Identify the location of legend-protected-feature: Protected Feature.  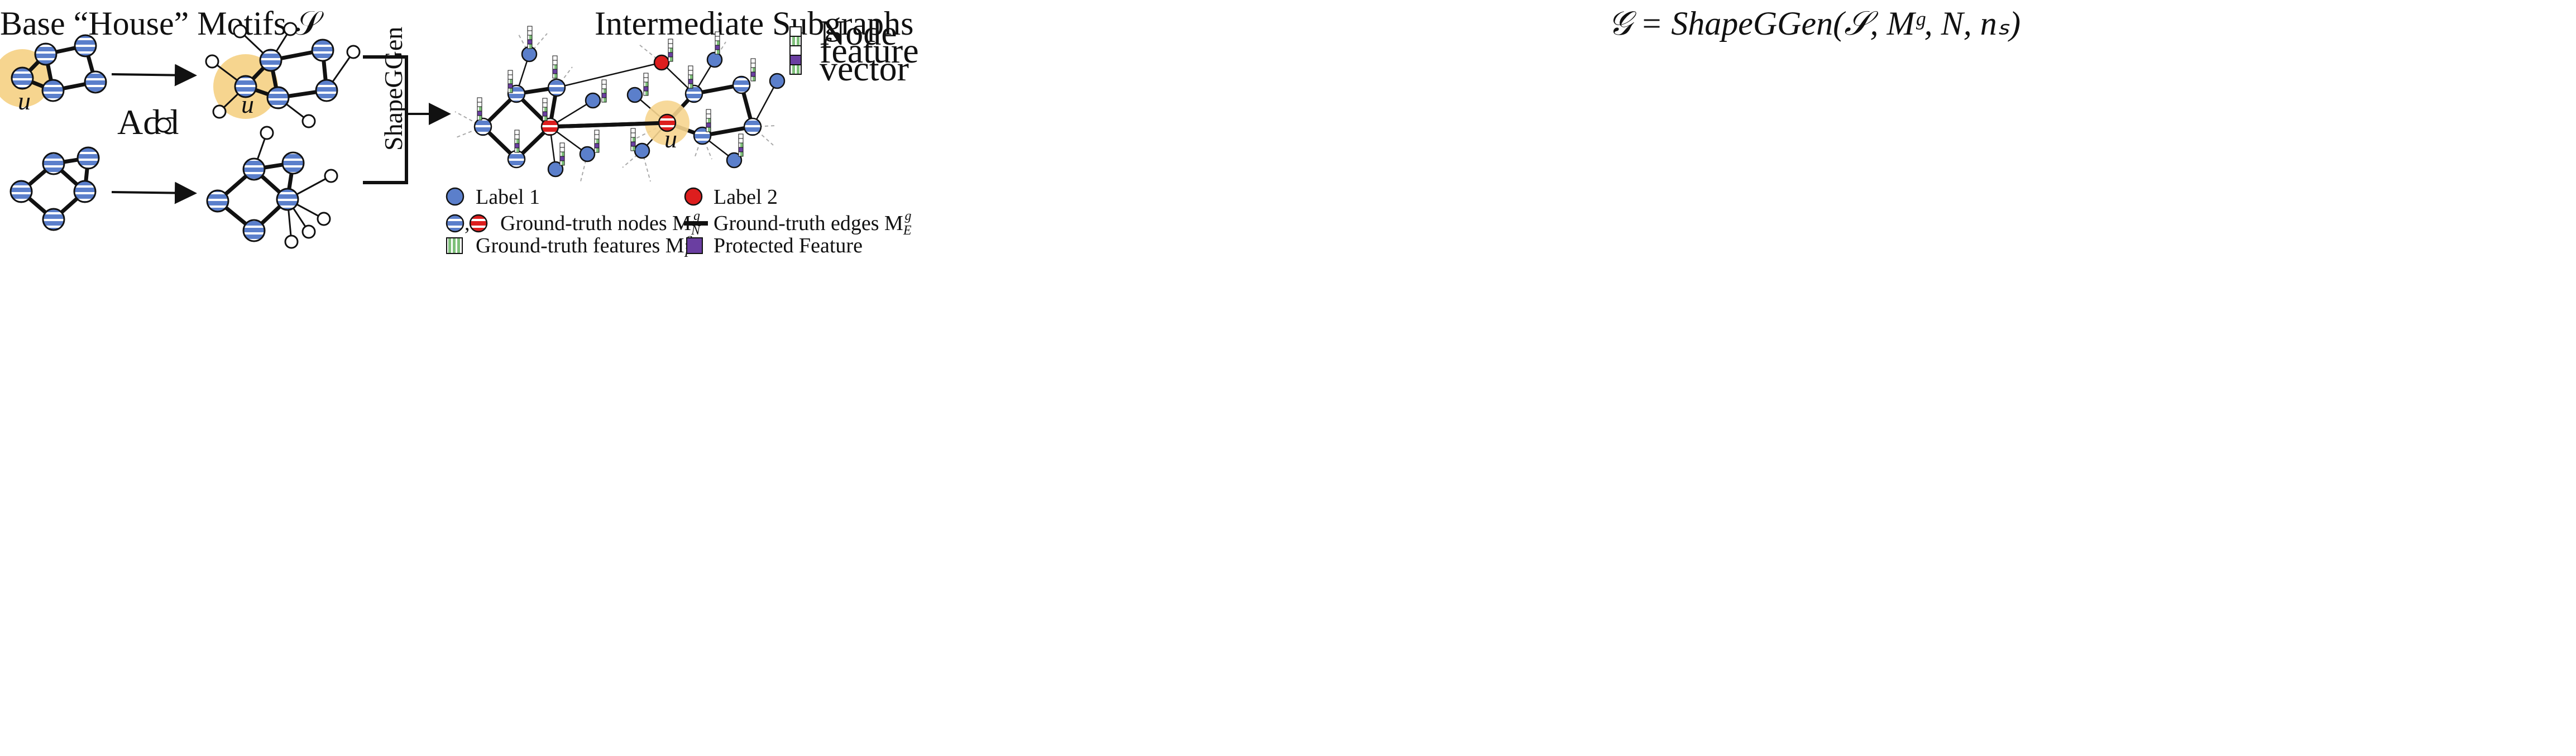
(788, 245).